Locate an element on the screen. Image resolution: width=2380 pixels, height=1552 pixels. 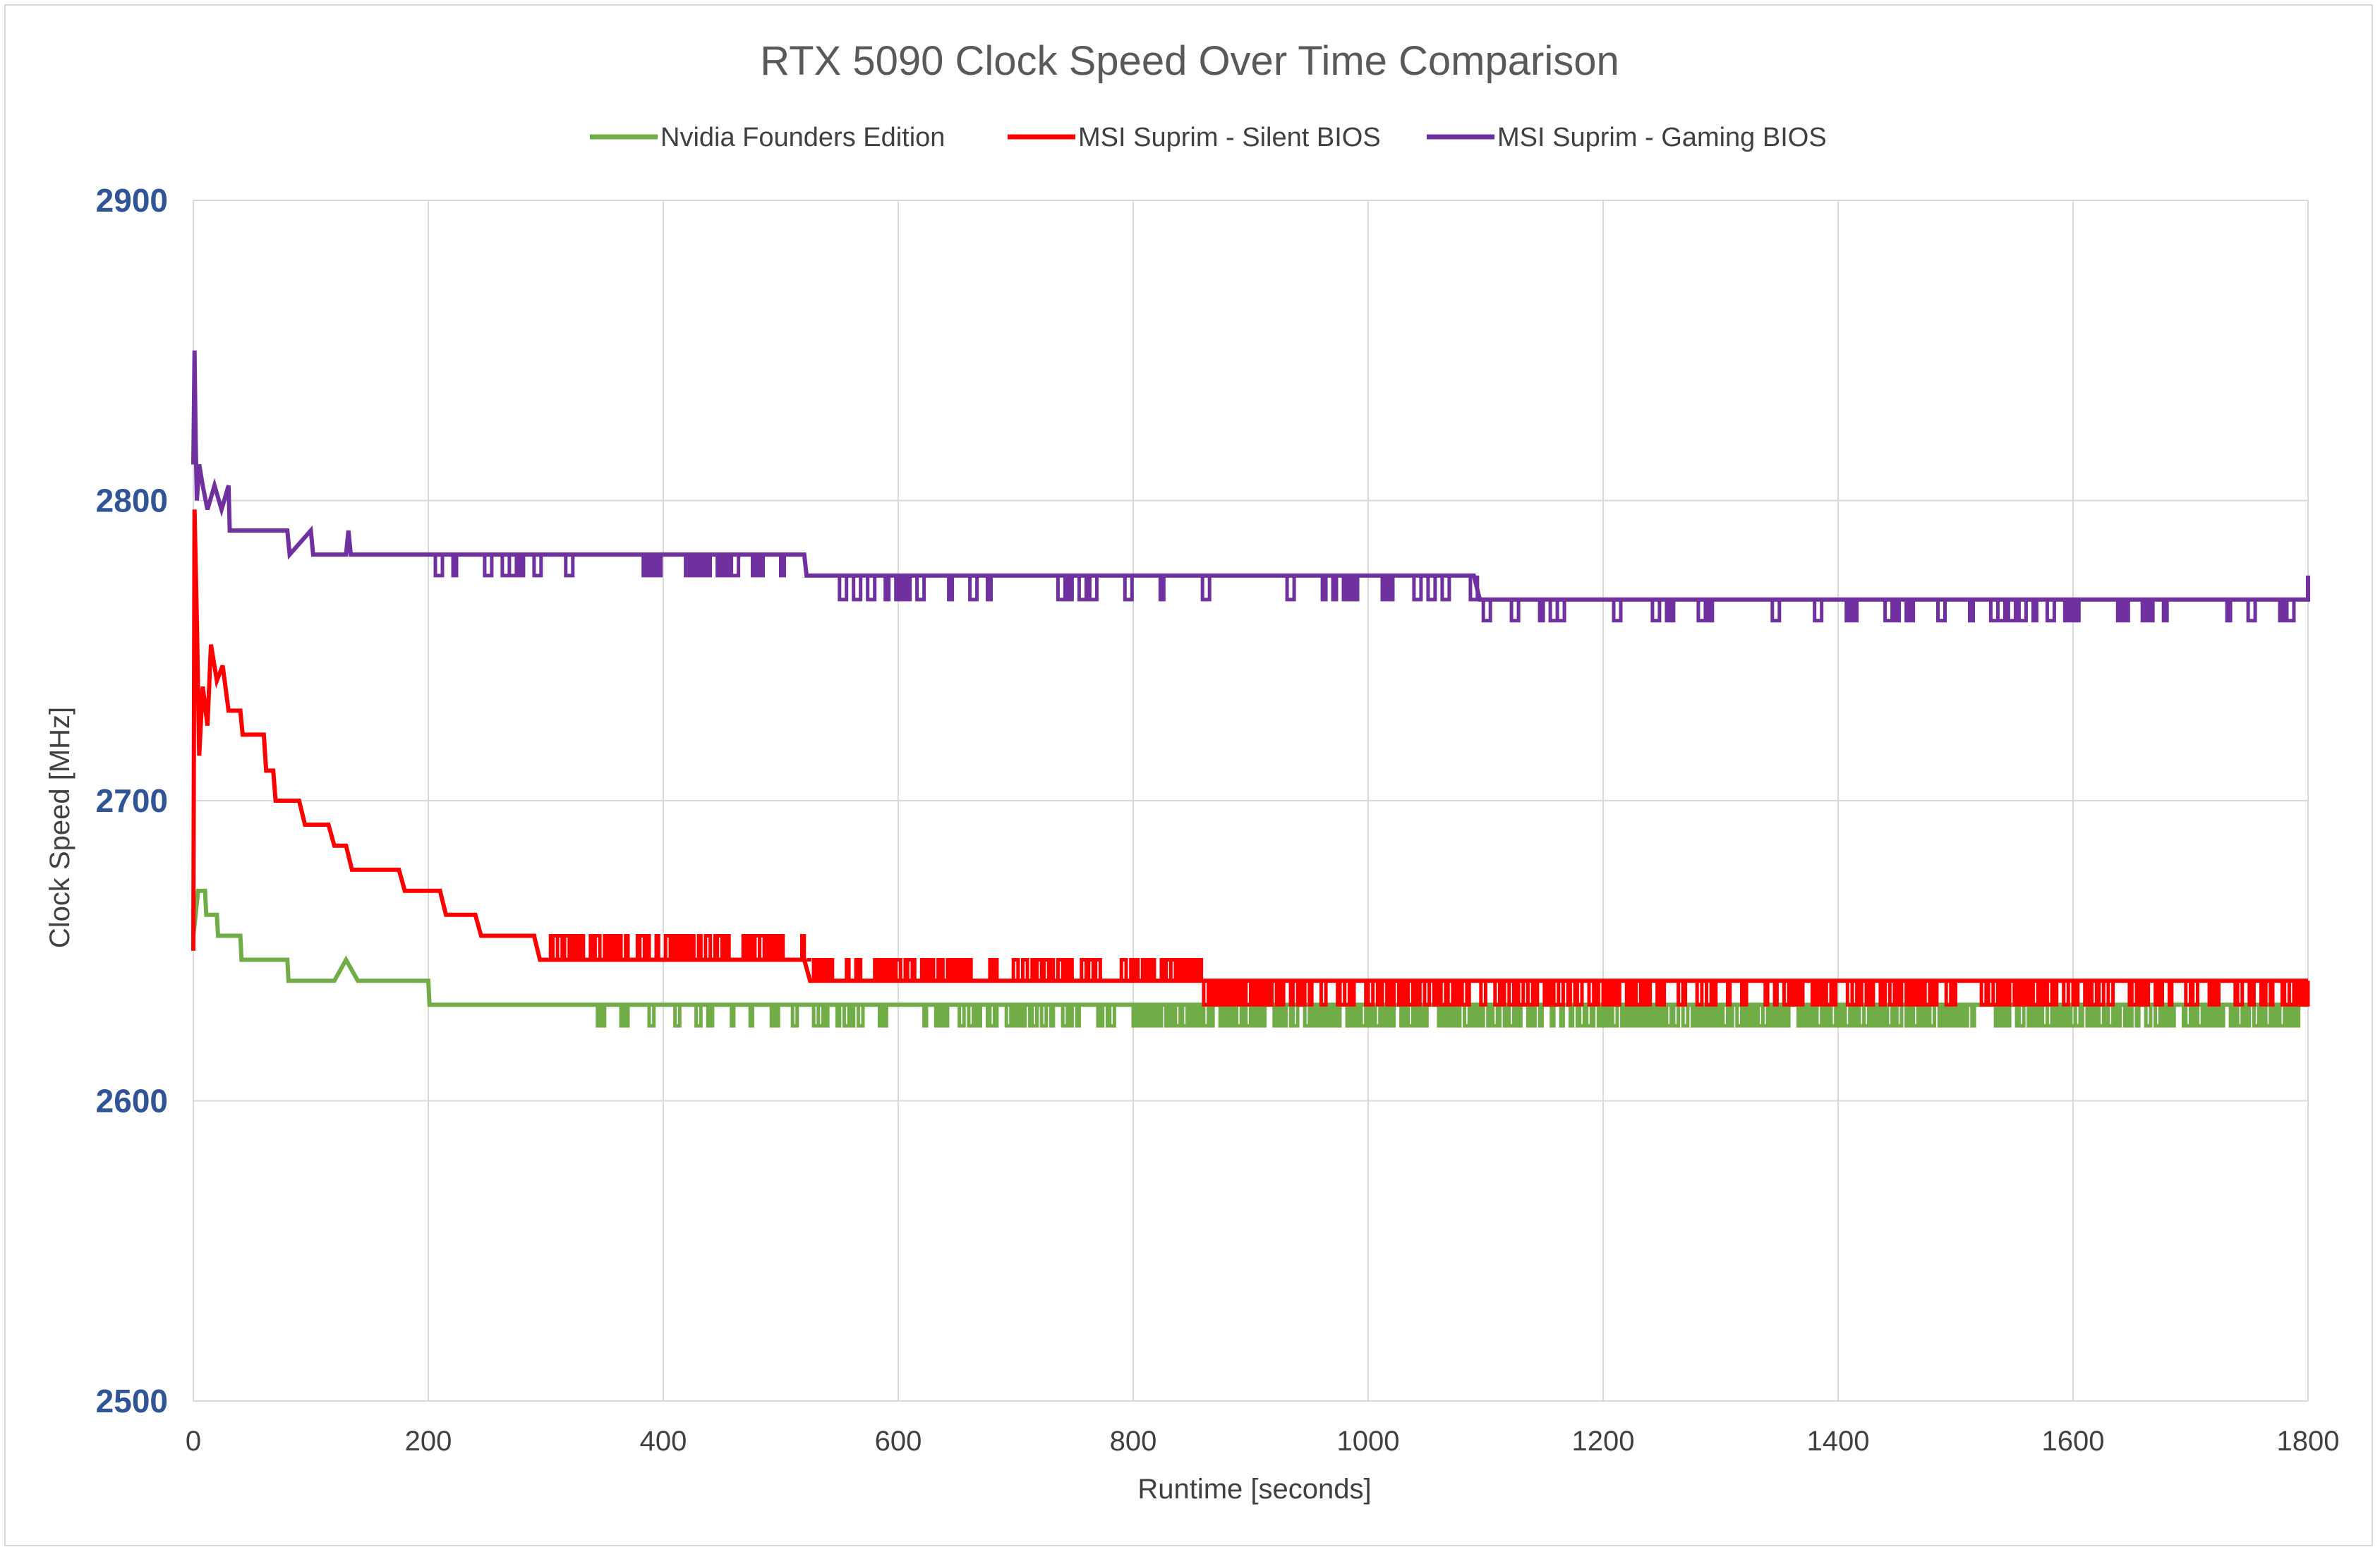
legend-label: MSI Suprim - Gaming BIOS is located at coordinates (1662, 137).